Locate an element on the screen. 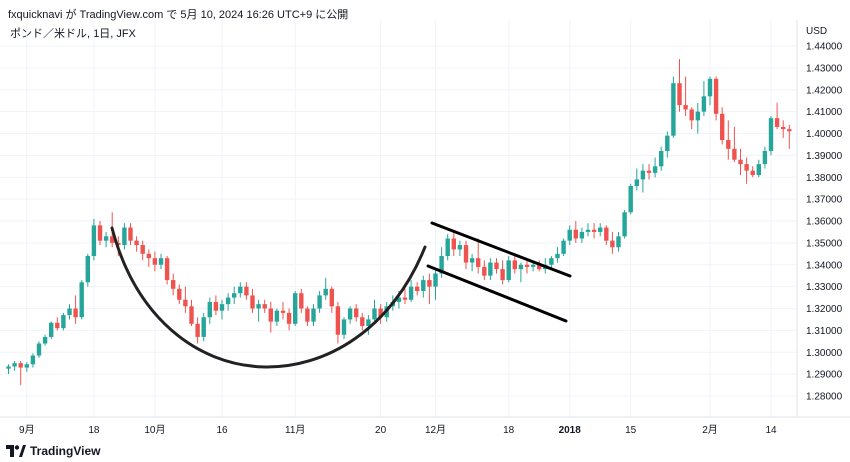 The height and width of the screenshot is (462, 850). x-tick-label: 14 is located at coordinates (771, 430).